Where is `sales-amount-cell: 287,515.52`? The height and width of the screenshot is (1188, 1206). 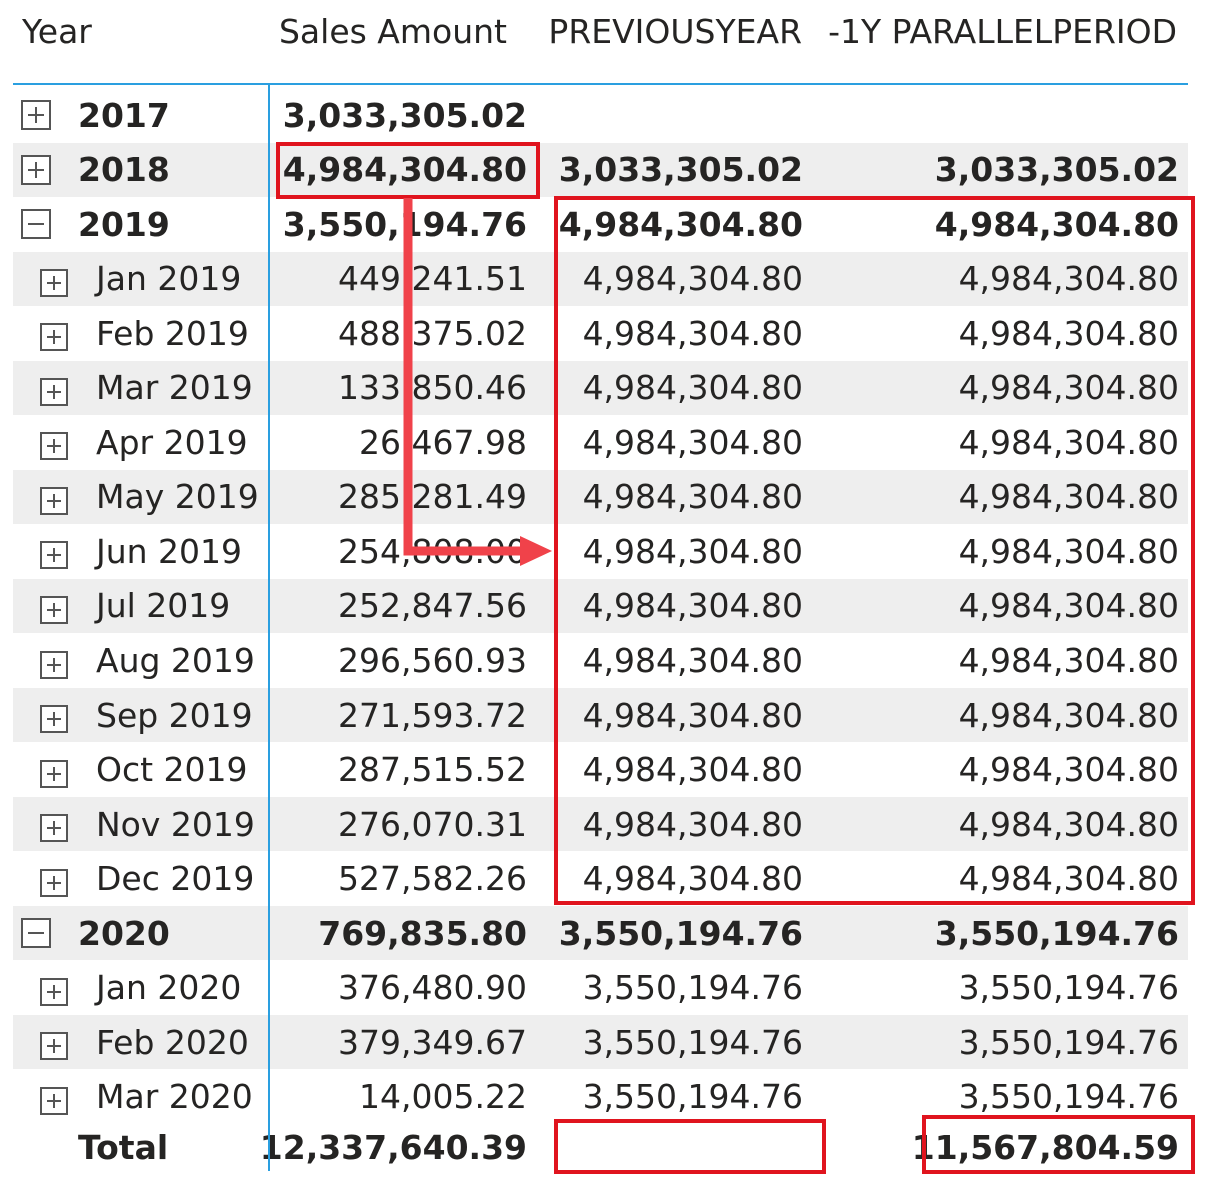 sales-amount-cell: 287,515.52 is located at coordinates (432, 770).